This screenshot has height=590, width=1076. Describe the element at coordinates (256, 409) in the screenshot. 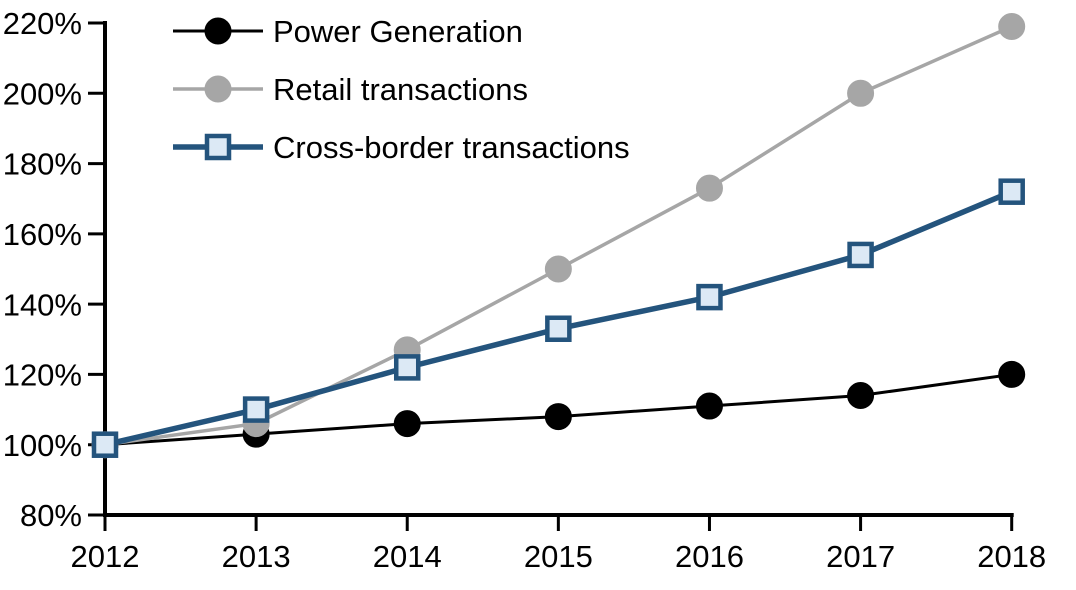

I see `marker-cross-border-transactions-2013` at that location.